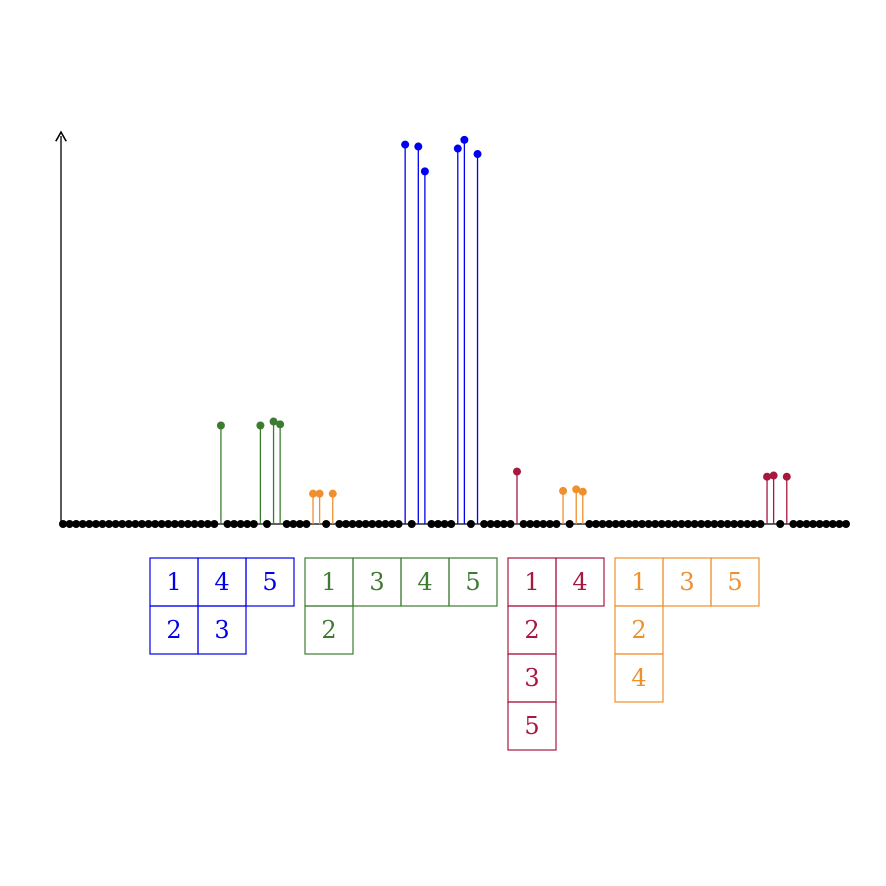  I want to click on tableau-green: 1 3 4 5 2, so click(401, 606).